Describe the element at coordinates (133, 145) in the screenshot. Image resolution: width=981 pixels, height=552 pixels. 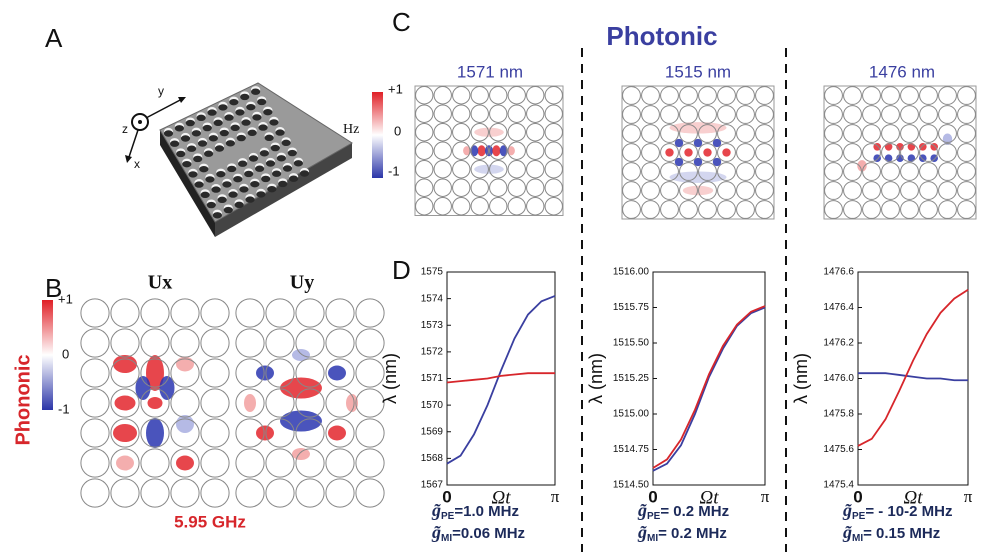
I see `axis-icon` at that location.